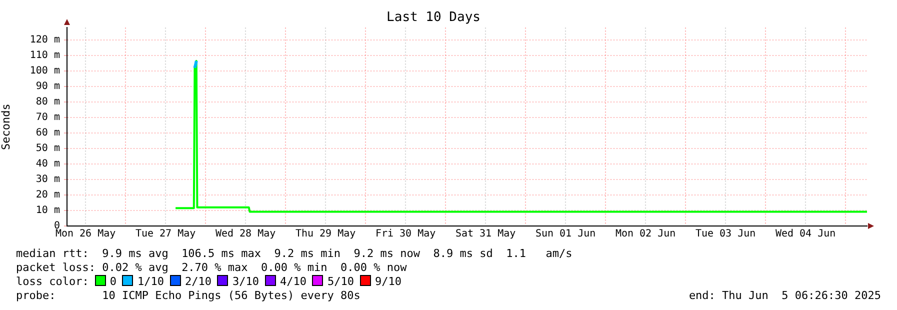 The width and height of the screenshot is (897, 310). I want to click on text: packet loss: 0.02 % avg 2.70 % max 0.00 % min 0.00 % now, so click(211, 268).